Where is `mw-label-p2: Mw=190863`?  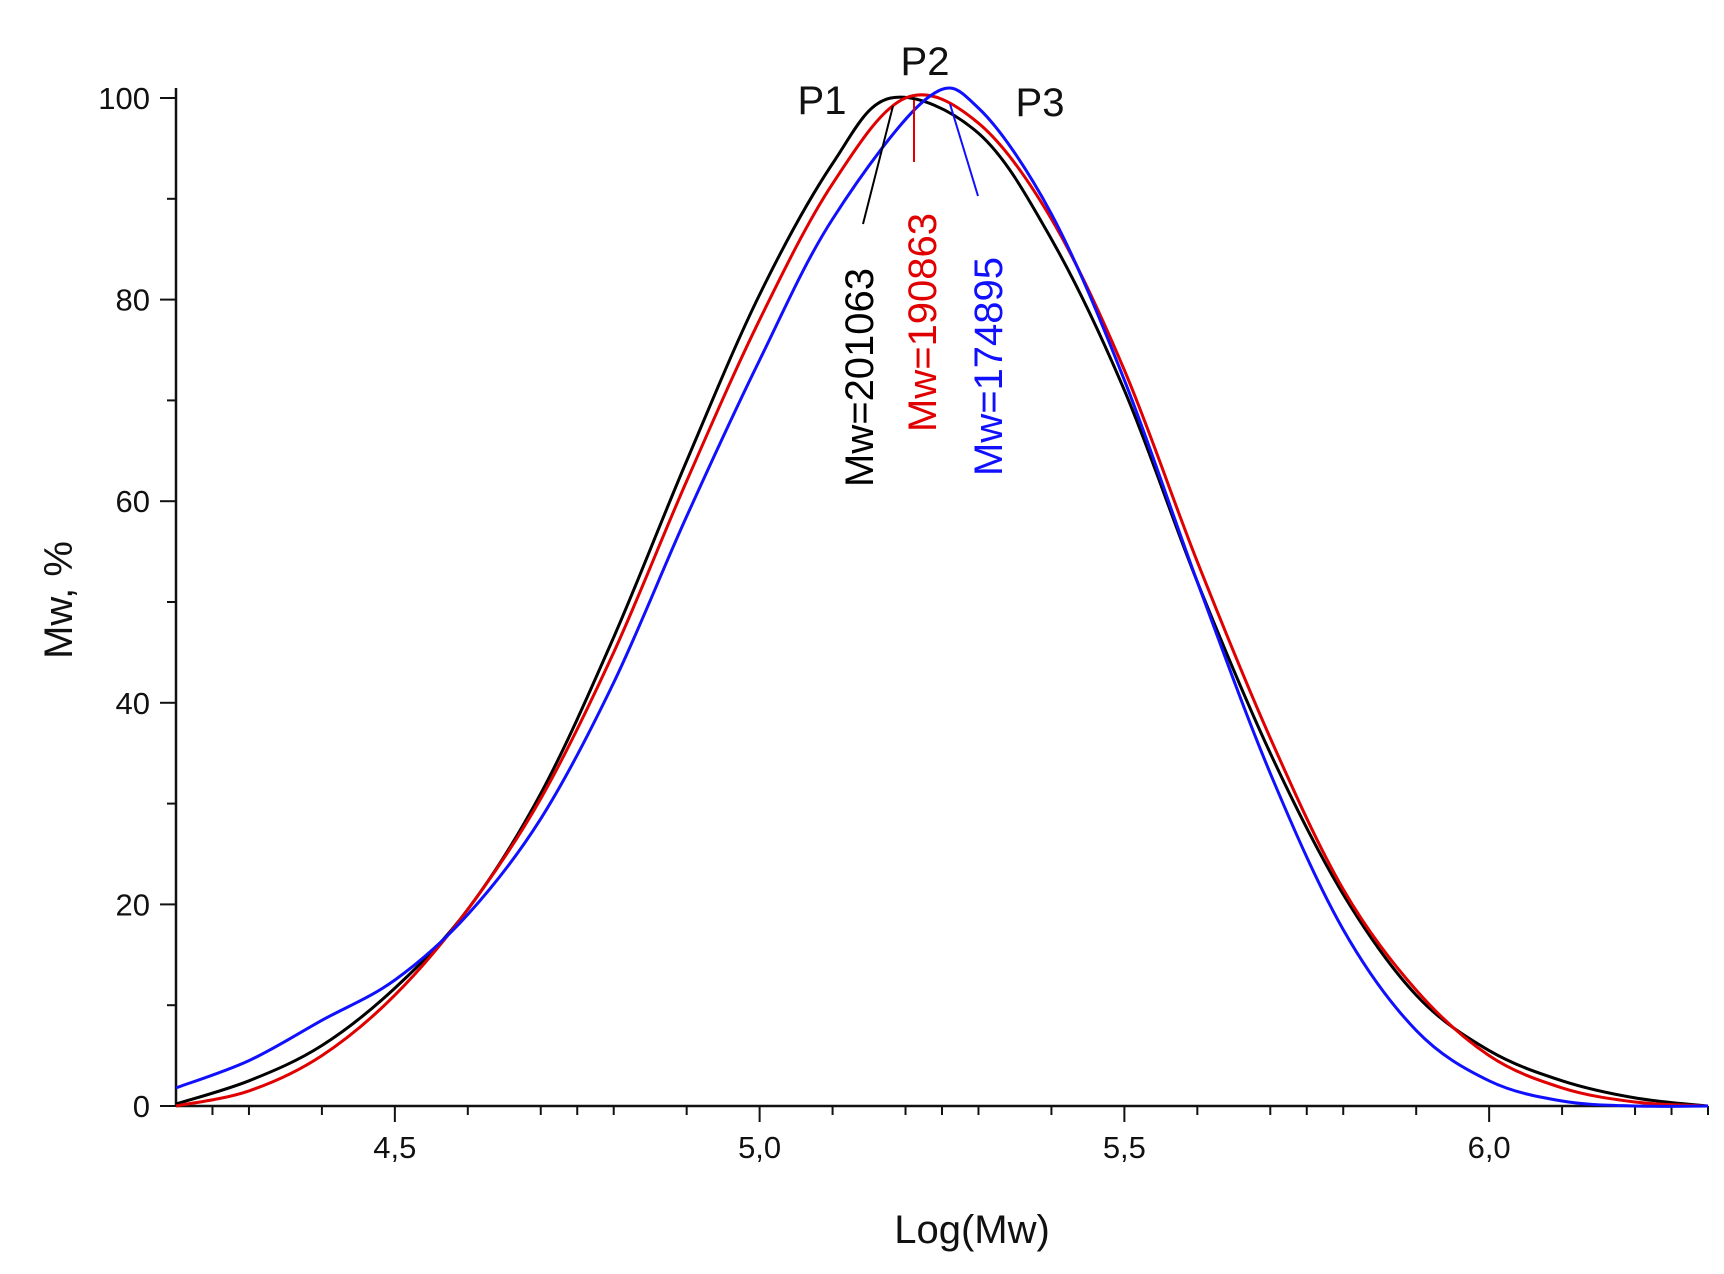
mw-label-p2: Mw=190863 is located at coordinates (923, 322).